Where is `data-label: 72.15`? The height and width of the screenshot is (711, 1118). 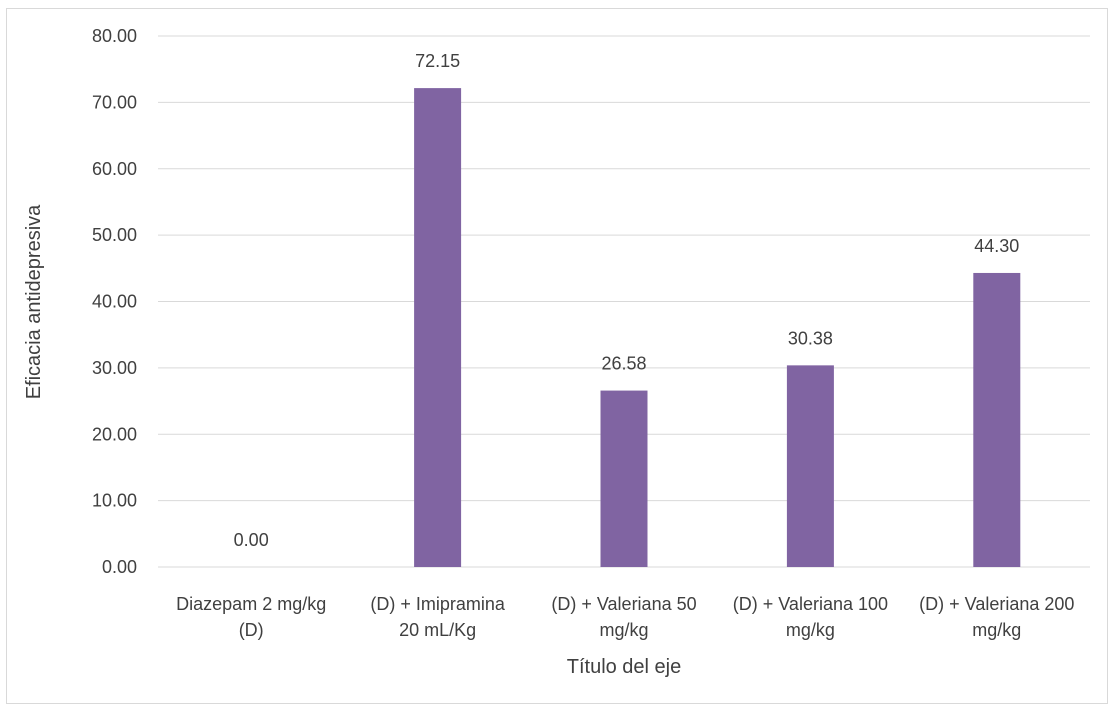
data-label: 72.15 is located at coordinates (437, 61).